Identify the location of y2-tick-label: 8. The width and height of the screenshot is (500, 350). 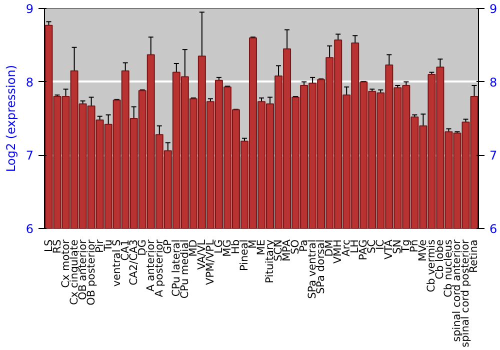
(494, 82).